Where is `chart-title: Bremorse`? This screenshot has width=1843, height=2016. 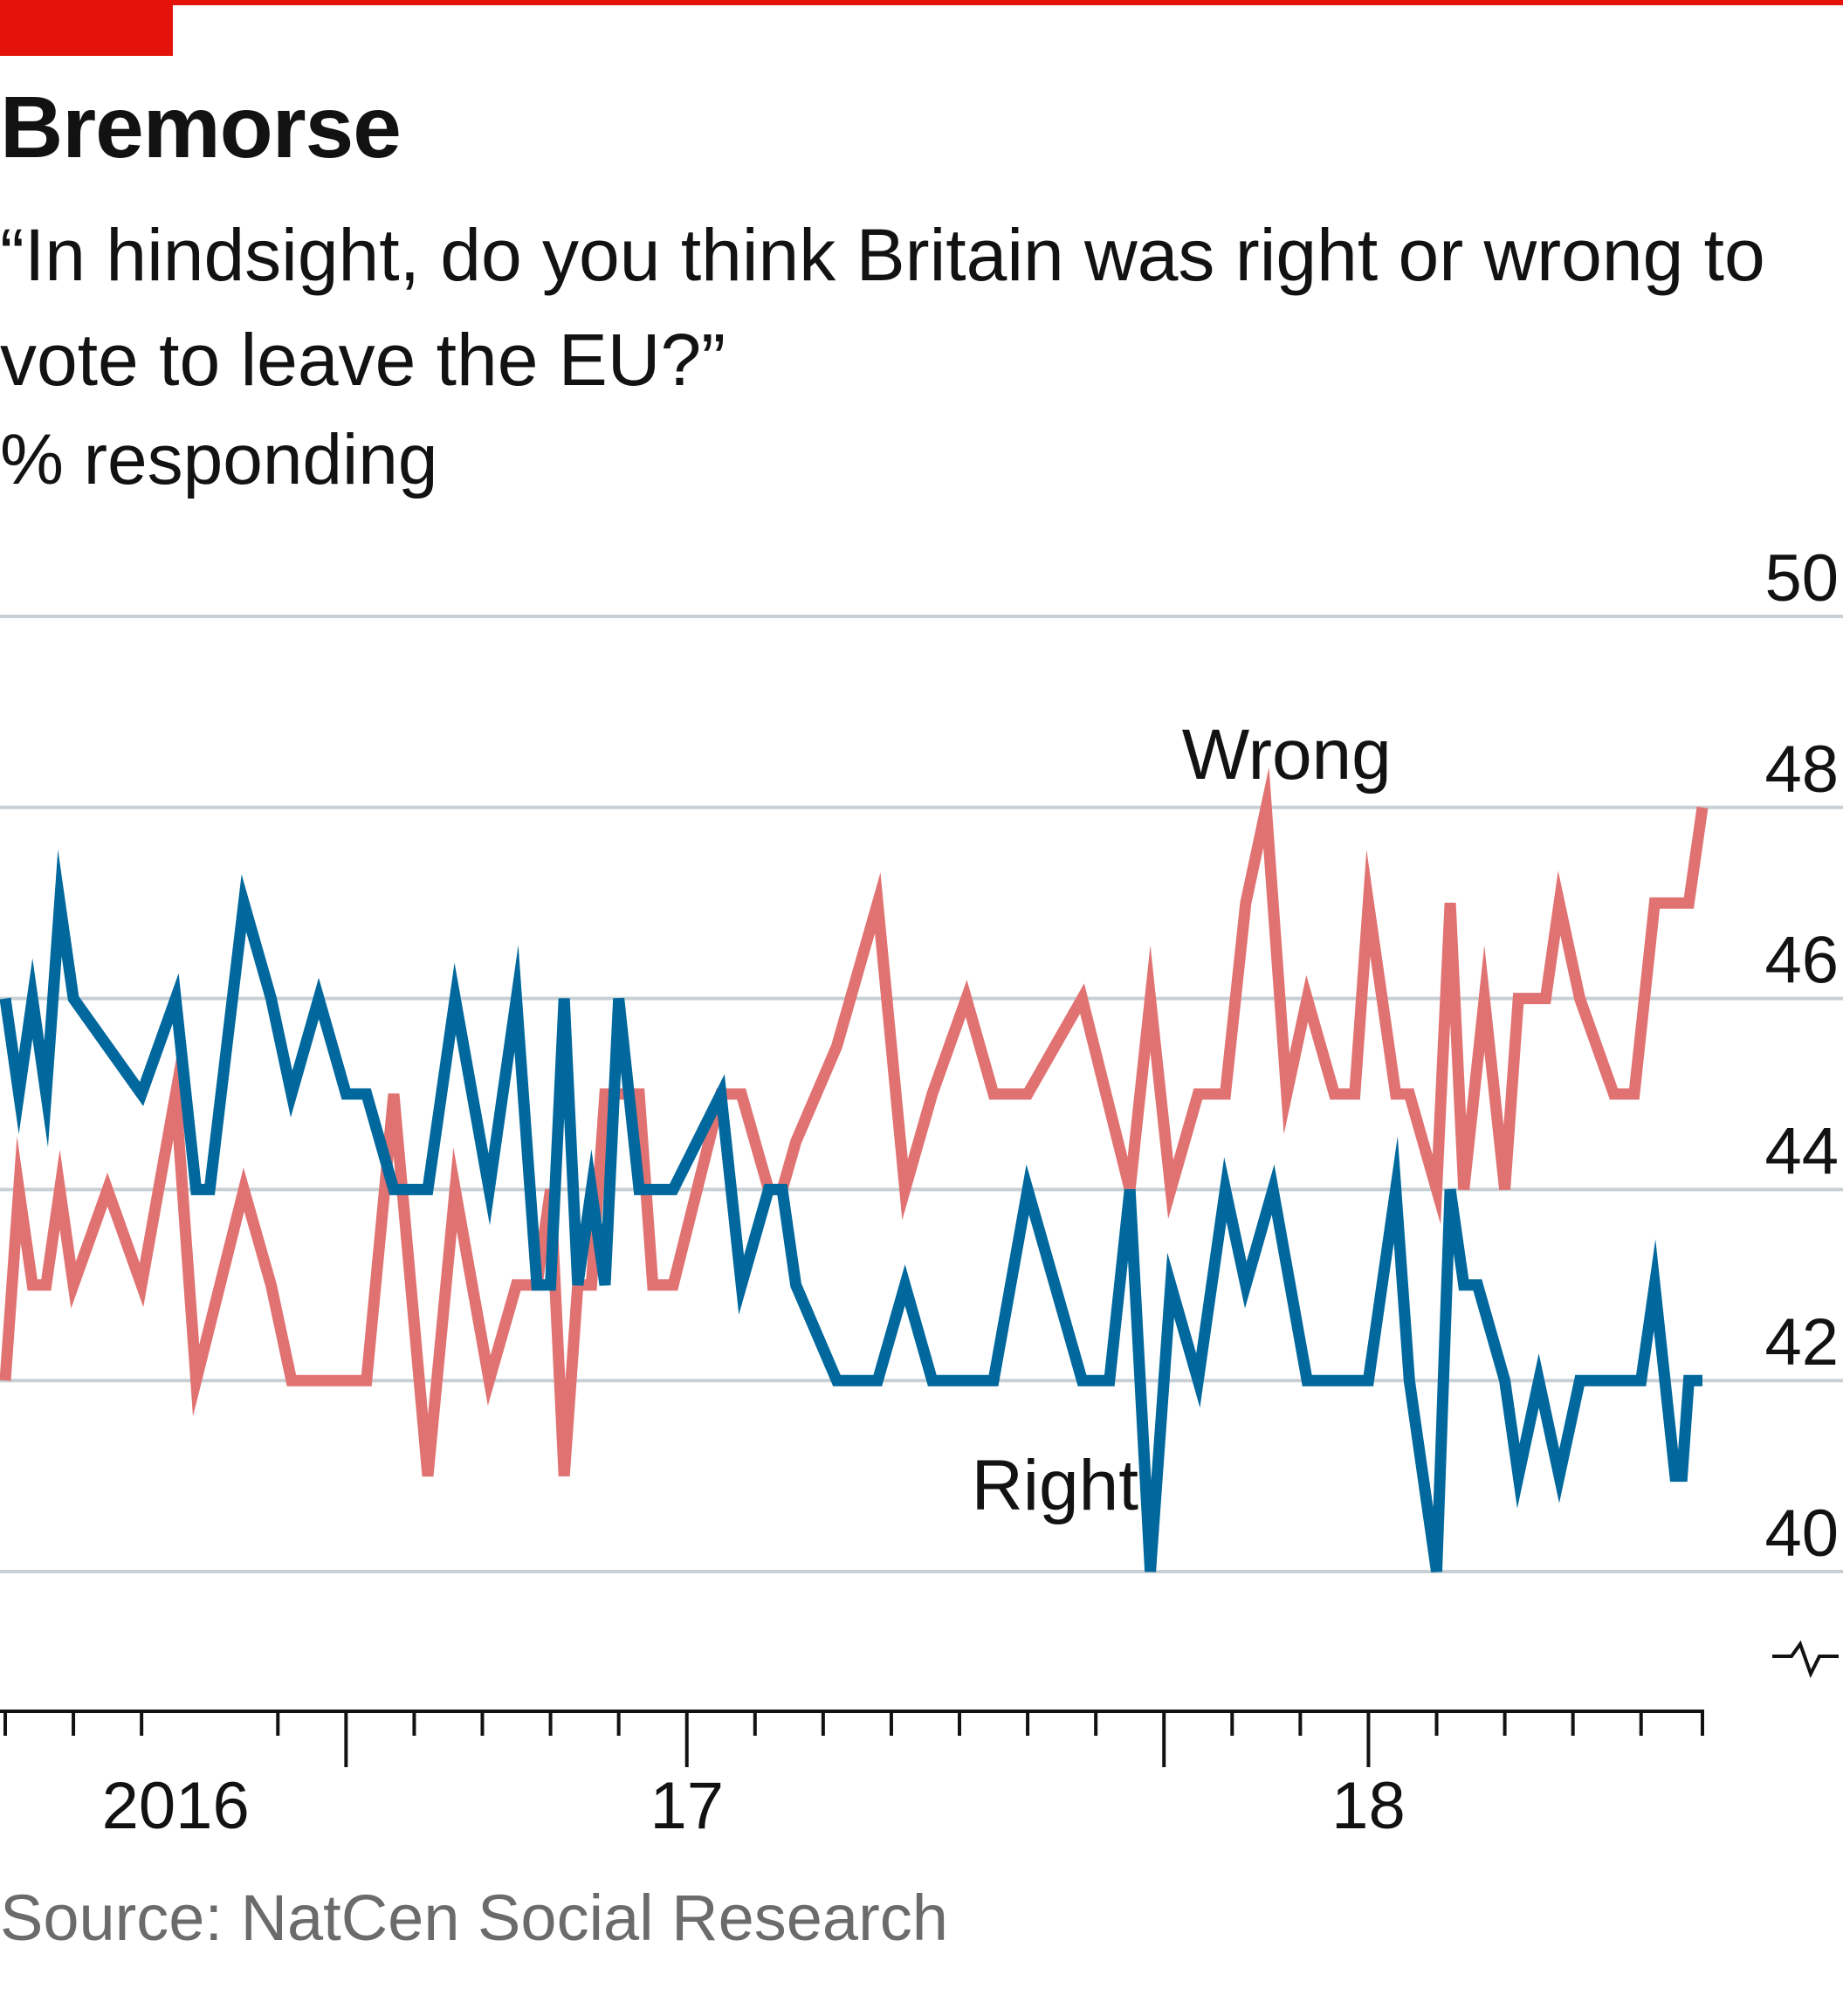 chart-title: Bremorse is located at coordinates (201, 128).